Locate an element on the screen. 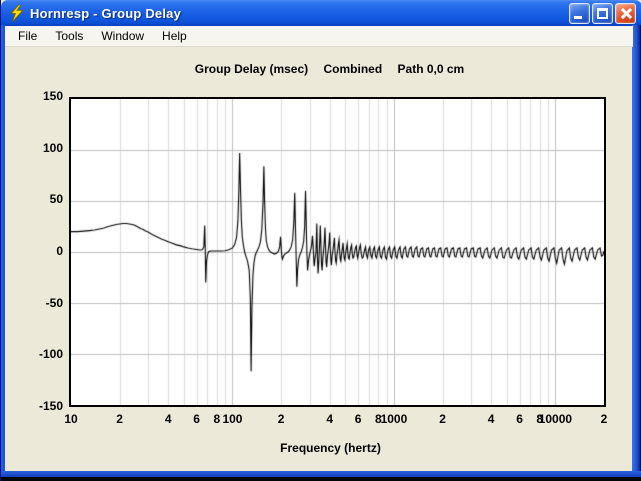 The height and width of the screenshot is (481, 641). window-border-bottom-shadow is located at coordinates (321, 479).